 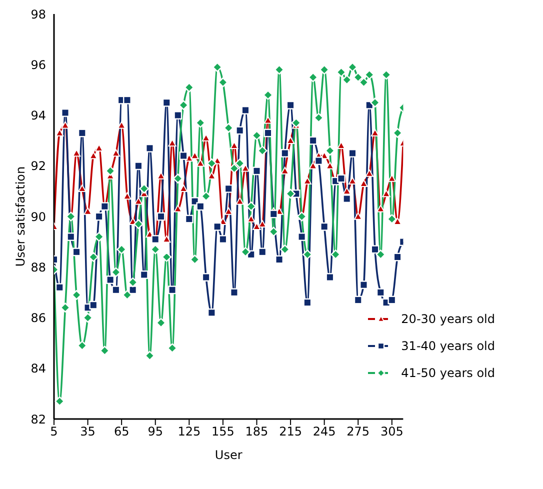 What do you see at coordinates (38, 369) in the screenshot?
I see `y-tick-label: 84` at bounding box center [38, 369].